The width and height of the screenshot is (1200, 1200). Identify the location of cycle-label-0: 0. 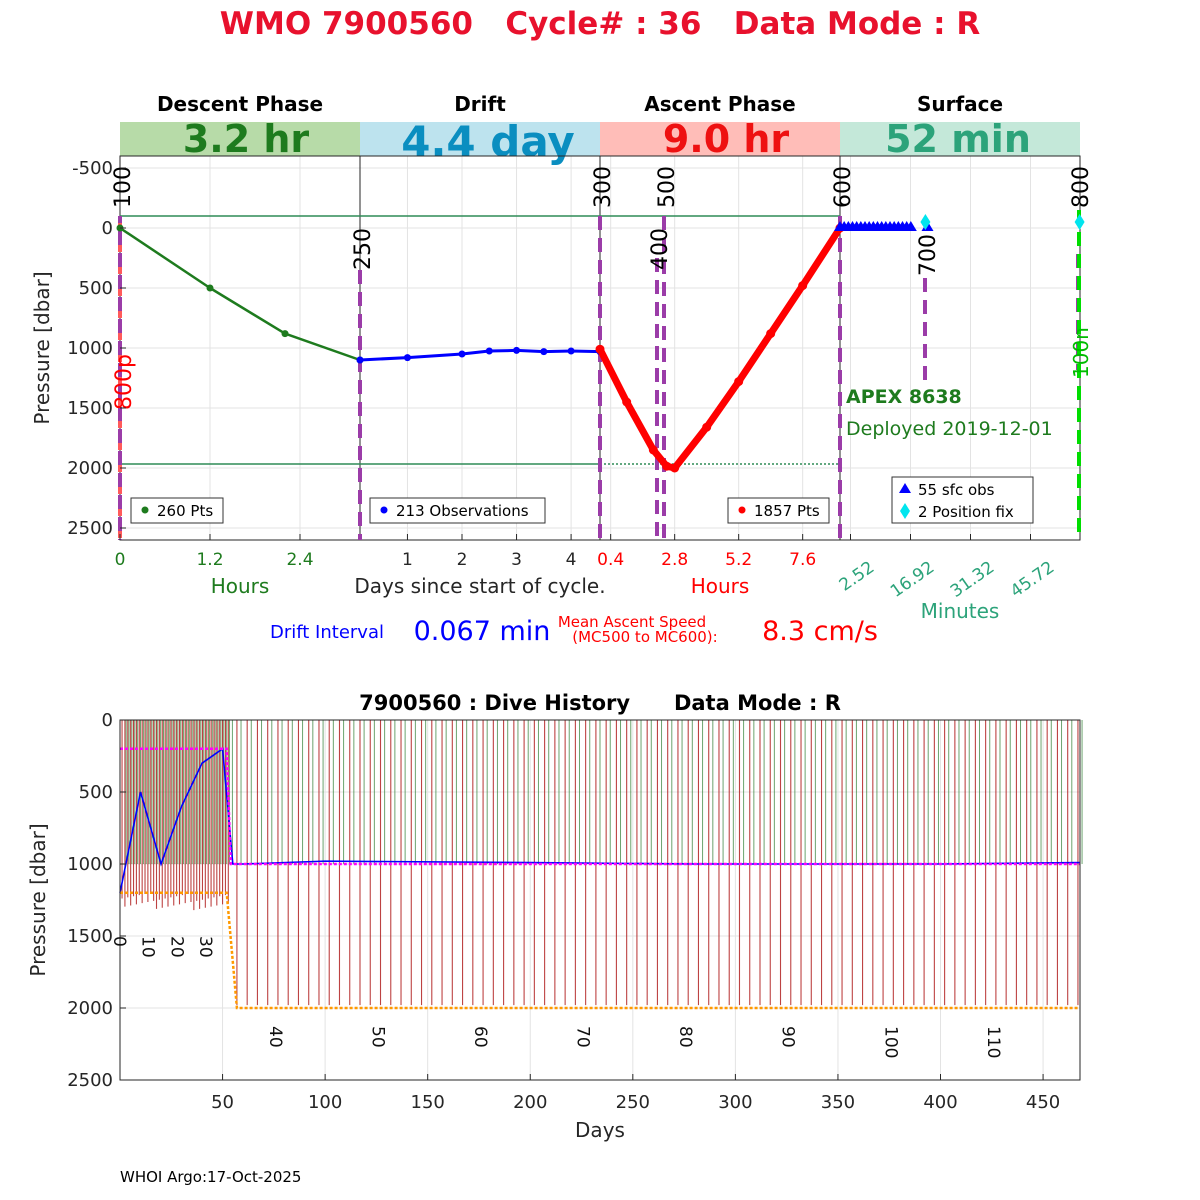
(119, 941).